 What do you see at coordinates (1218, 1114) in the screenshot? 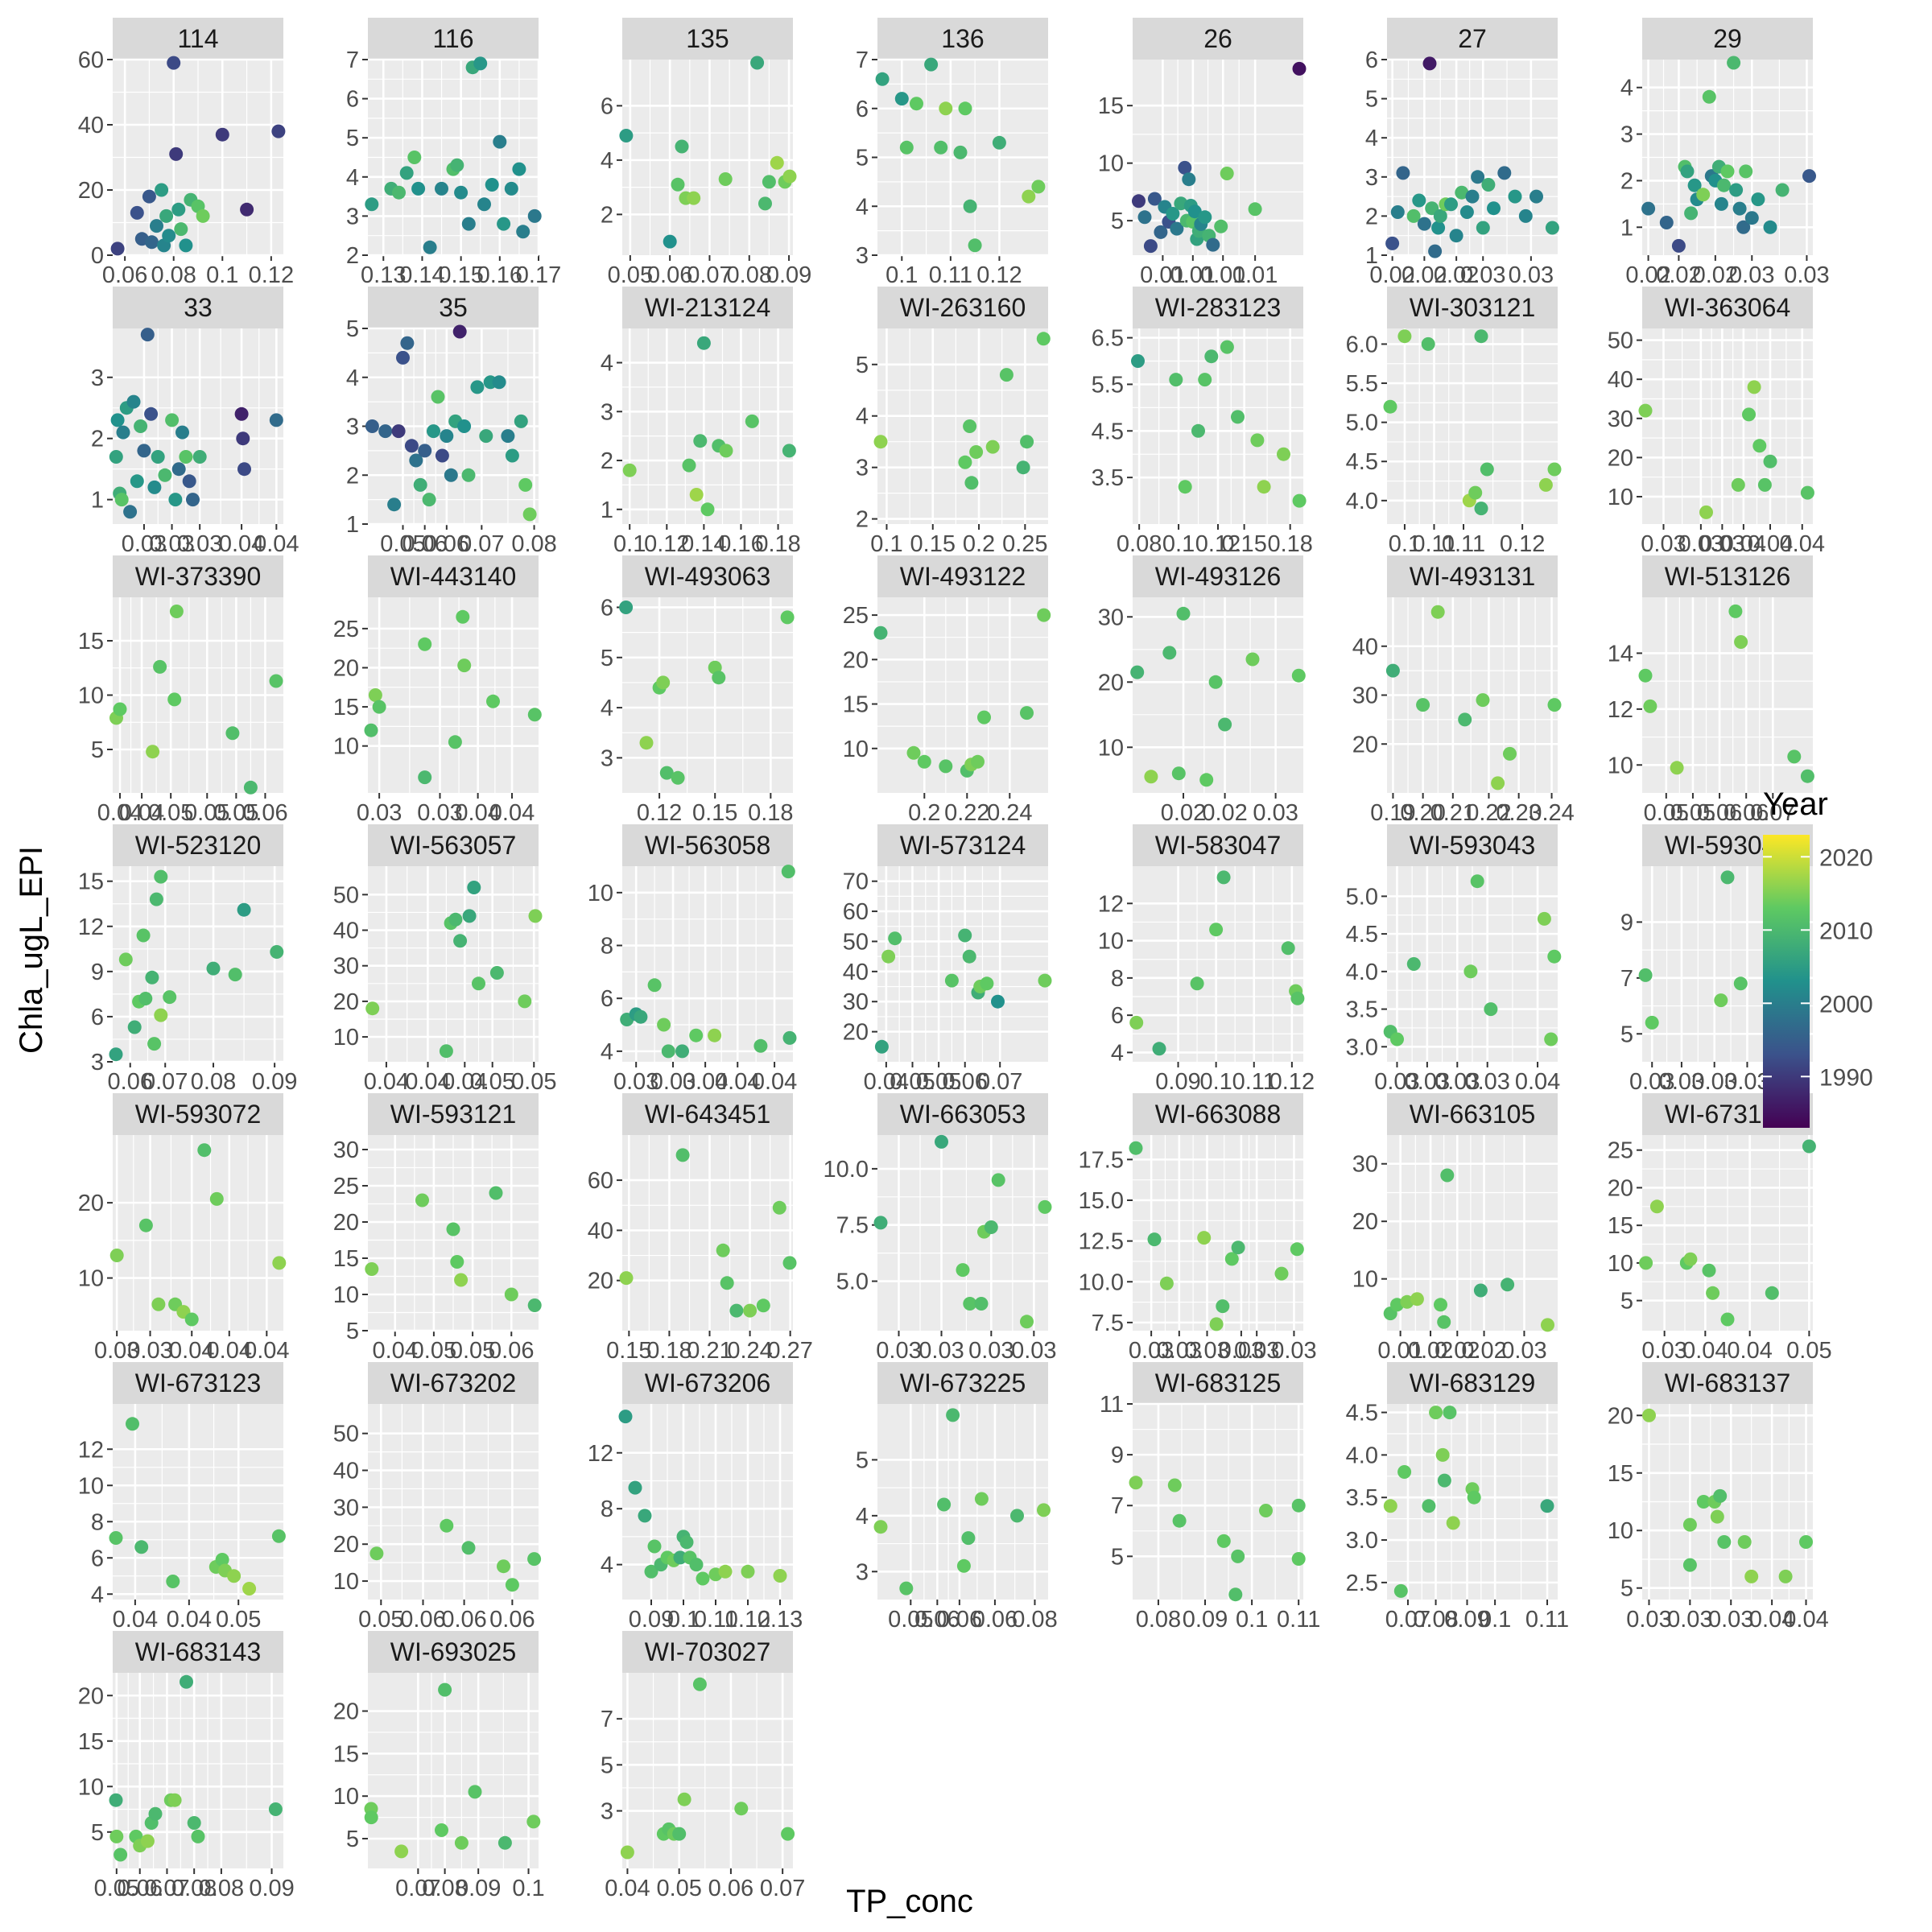
I see `facet-strip-label: WI-663088` at bounding box center [1218, 1114].